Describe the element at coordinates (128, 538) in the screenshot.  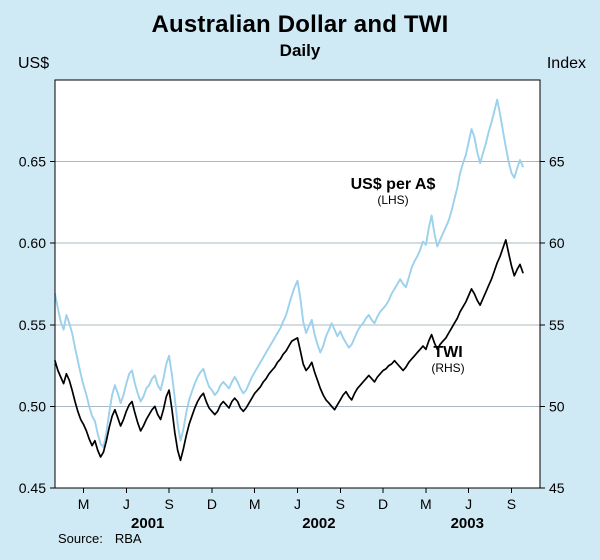
I see `source-value: RBA` at that location.